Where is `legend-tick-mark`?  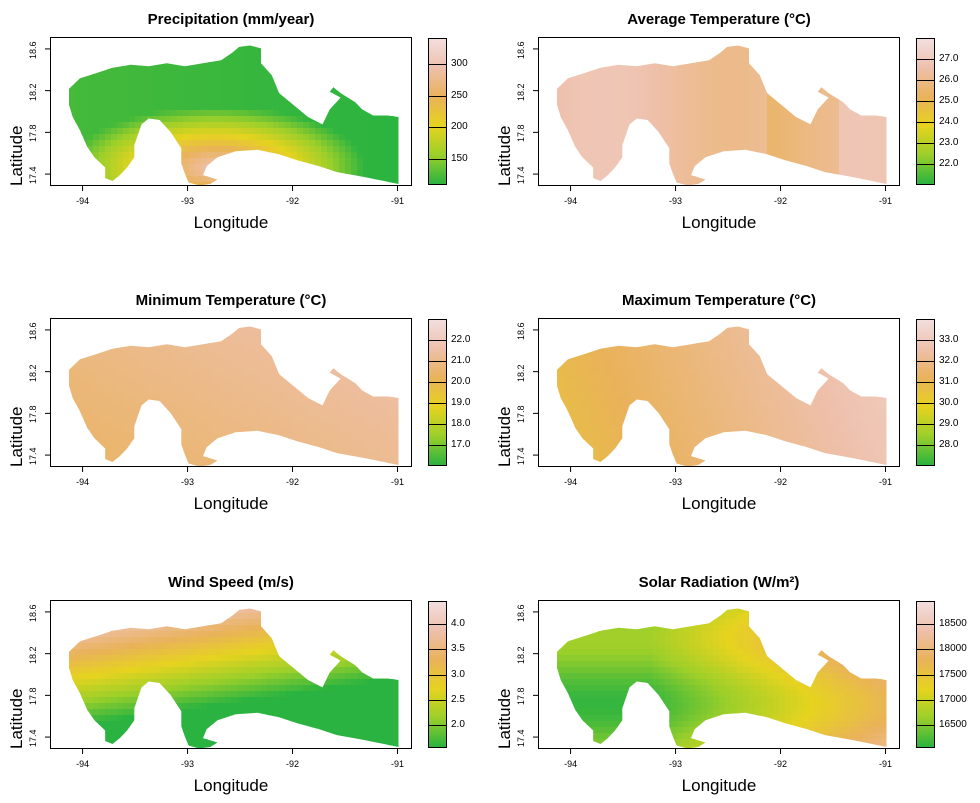
legend-tick-mark is located at coordinates (437, 160).